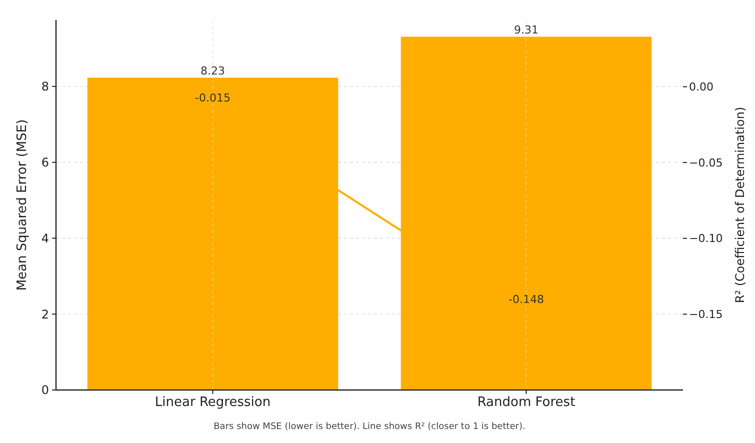  What do you see at coordinates (701, 87) in the screenshot?
I see `y2-tick-label: 0.00` at bounding box center [701, 87].